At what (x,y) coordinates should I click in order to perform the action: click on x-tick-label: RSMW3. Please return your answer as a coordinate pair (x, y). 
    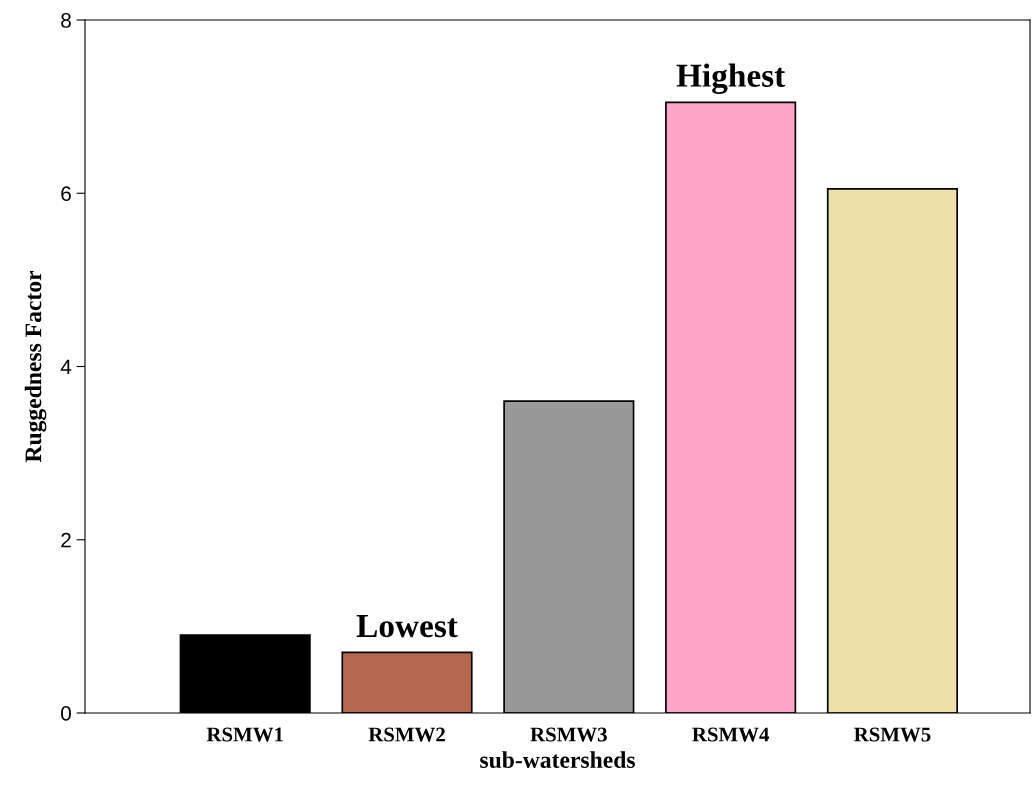
    Looking at the image, I should click on (568, 734).